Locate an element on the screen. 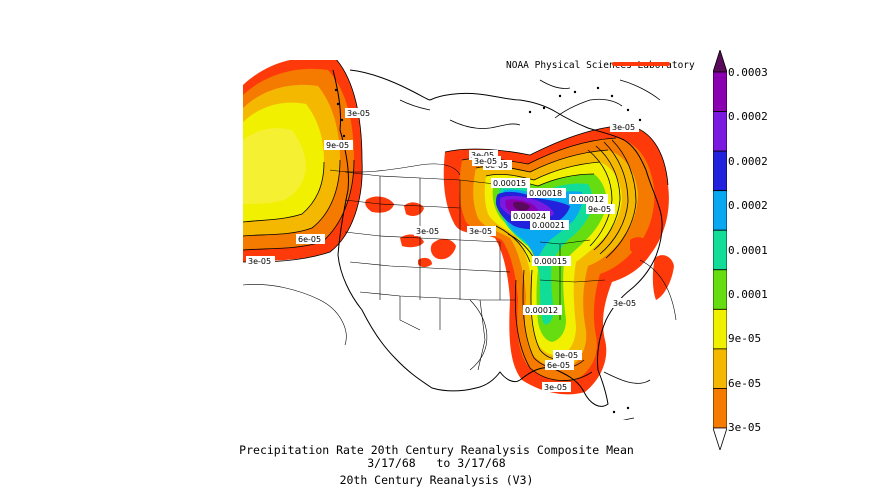  contour-label: 0.00018 is located at coordinates (545, 193).